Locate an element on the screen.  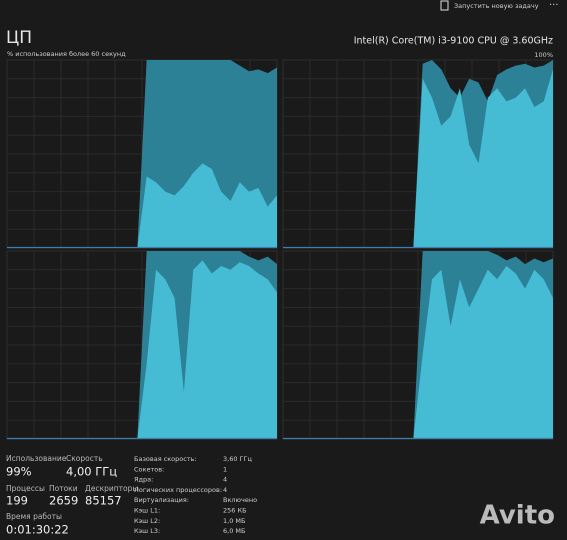
detail-label: Базовая скорость: is located at coordinates (165, 459).